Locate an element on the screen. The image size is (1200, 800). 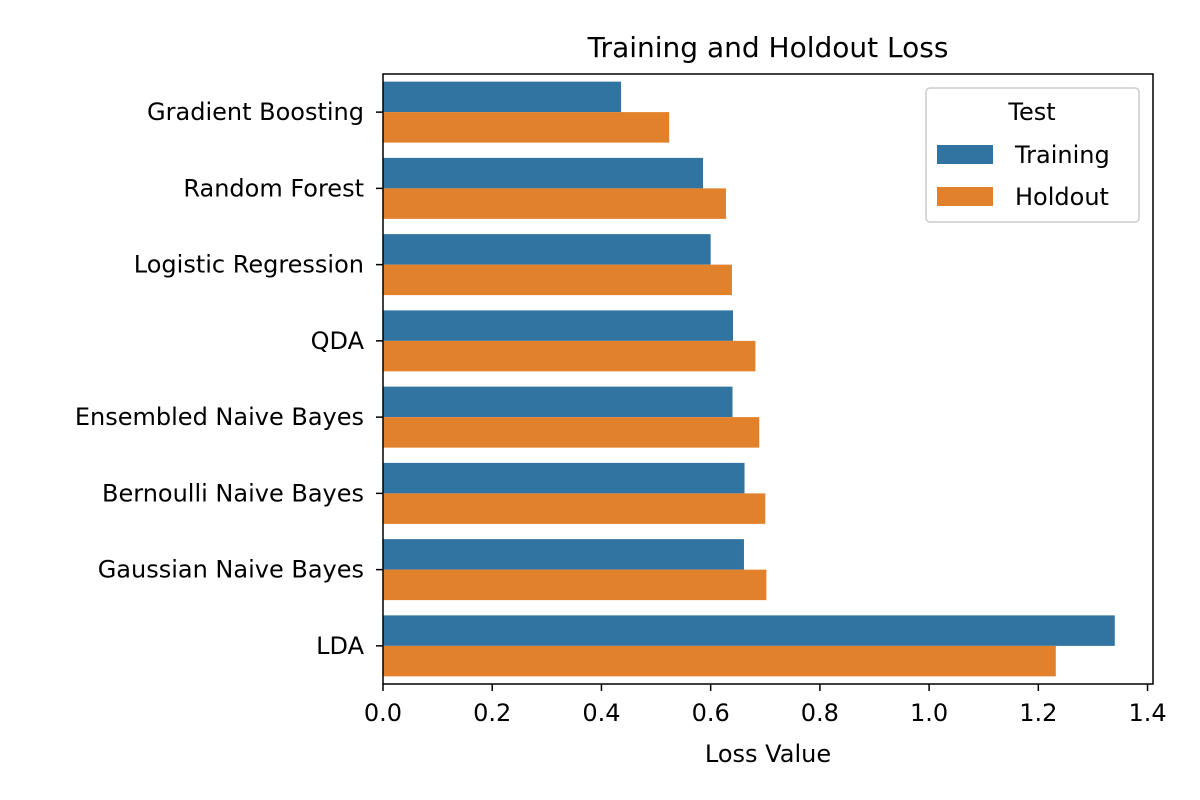
x-tick-label: 0.0 is located at coordinates (383, 713).